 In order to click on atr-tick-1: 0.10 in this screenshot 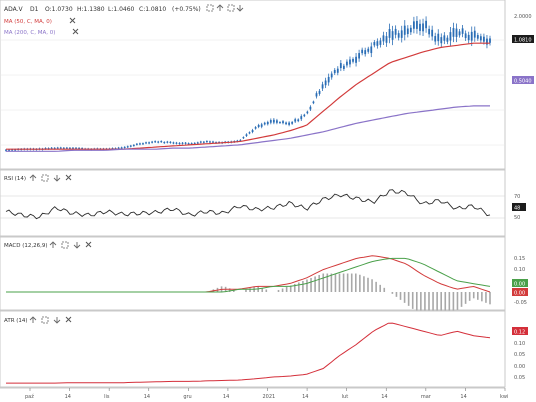, I will do `click(519, 344)`.